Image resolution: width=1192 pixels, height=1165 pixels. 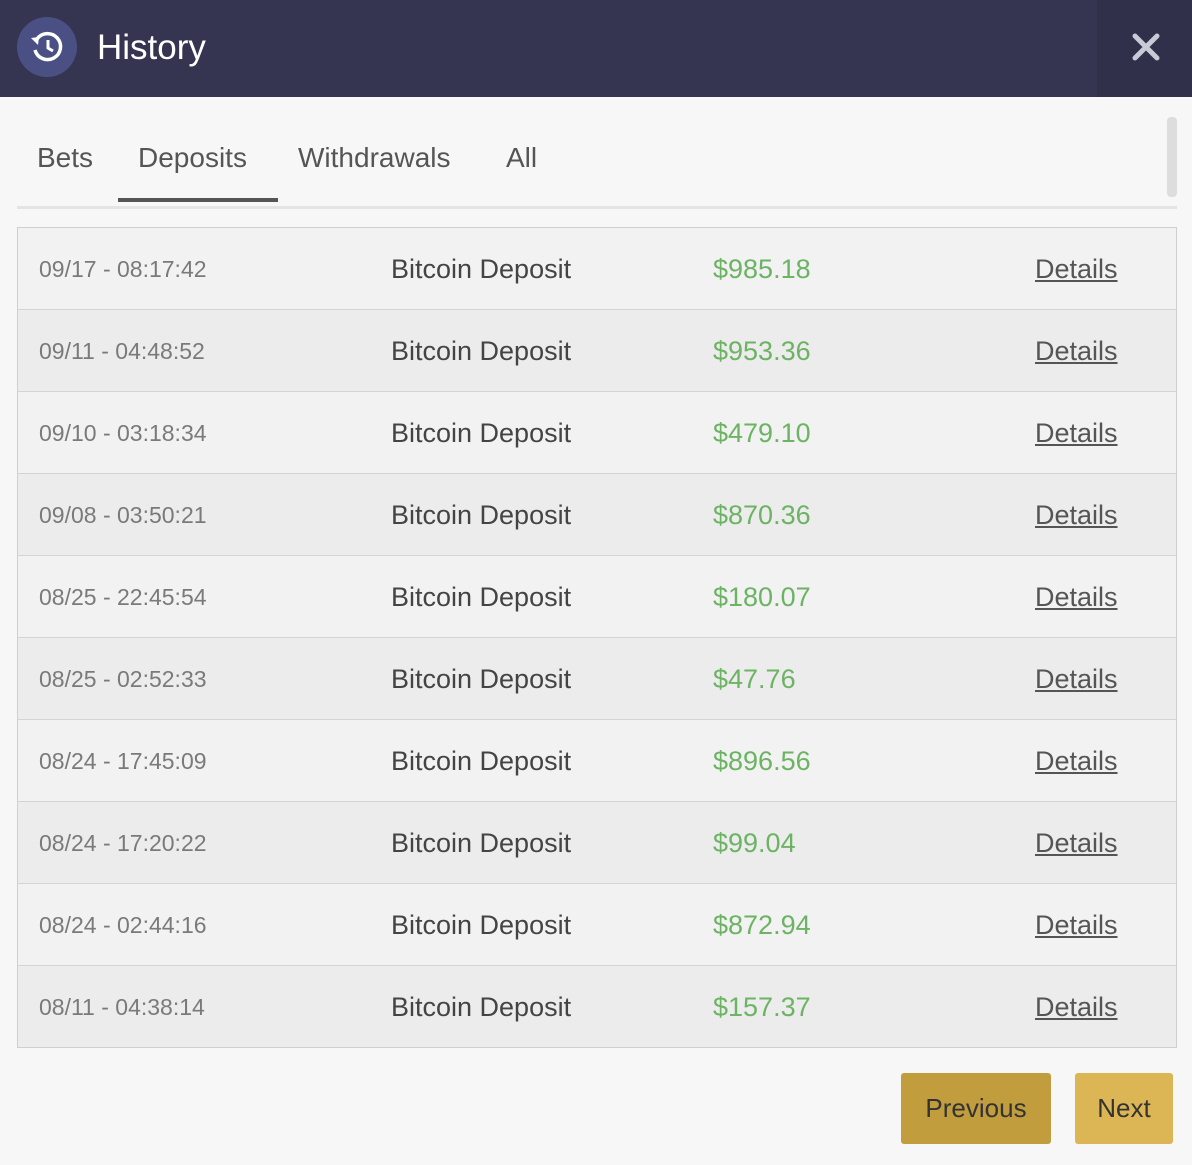 What do you see at coordinates (762, 925) in the screenshot?
I see `amount: $872.94` at bounding box center [762, 925].